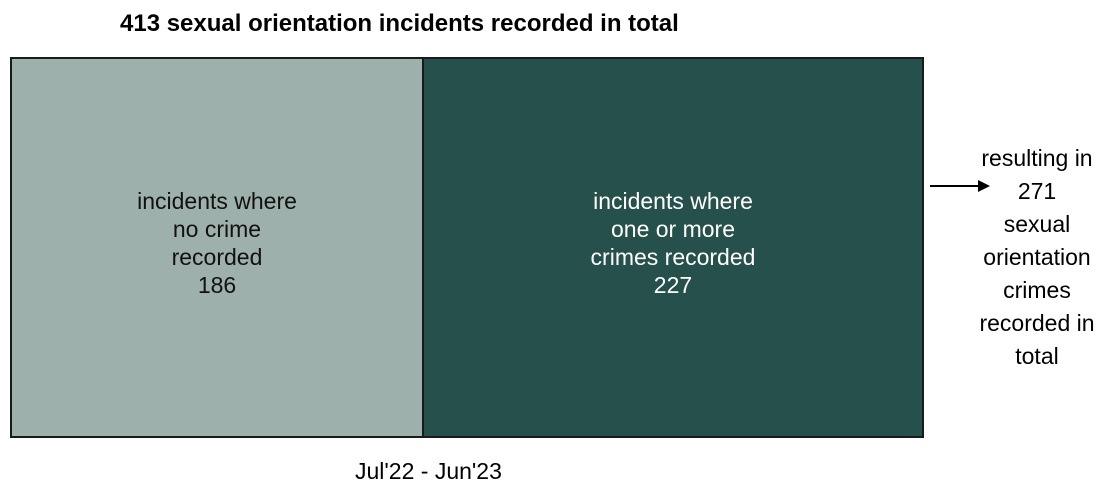  Describe the element at coordinates (217, 228) in the screenshot. I see `segment-no-crime-line2: no crime` at that location.